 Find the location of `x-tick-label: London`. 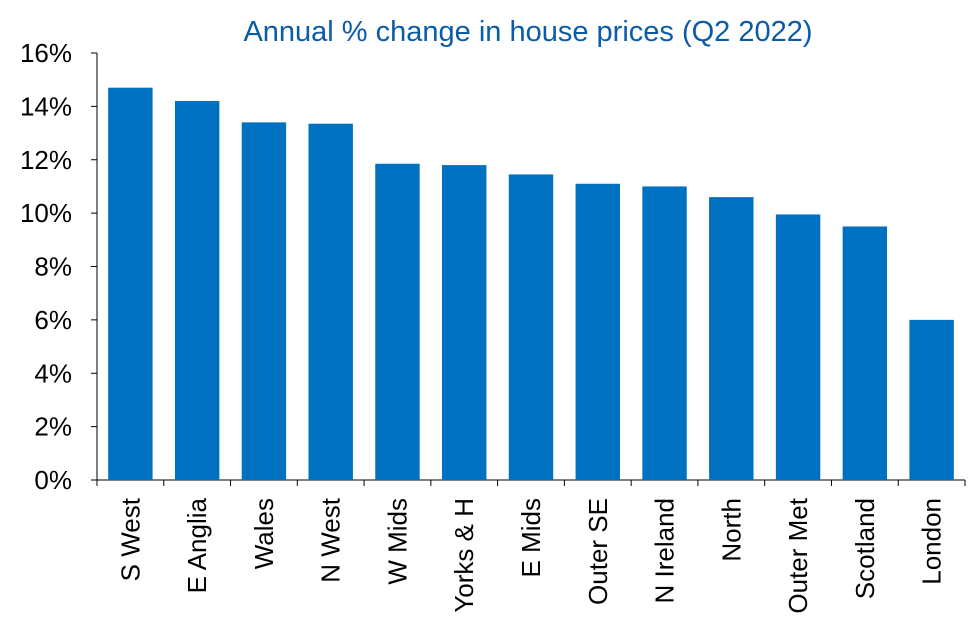

x-tick-label: London is located at coordinates (932, 541).